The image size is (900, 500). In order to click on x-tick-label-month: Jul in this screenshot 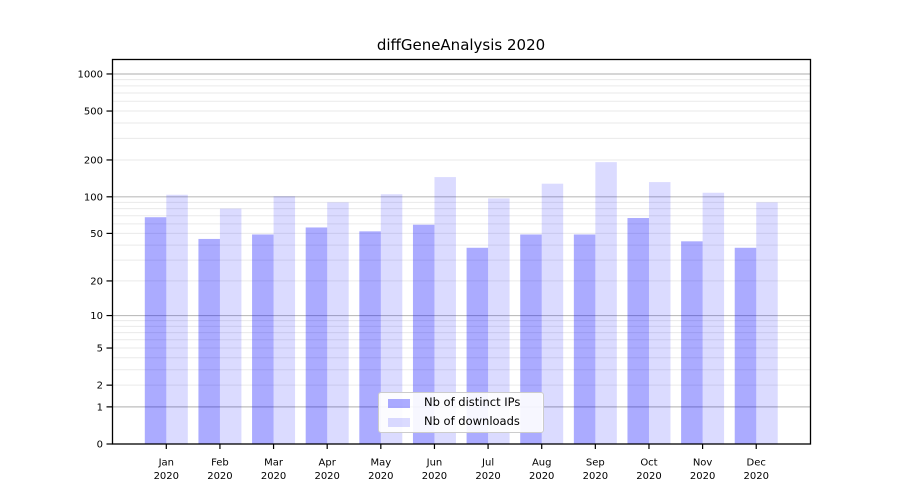, I will do `click(487, 463)`.